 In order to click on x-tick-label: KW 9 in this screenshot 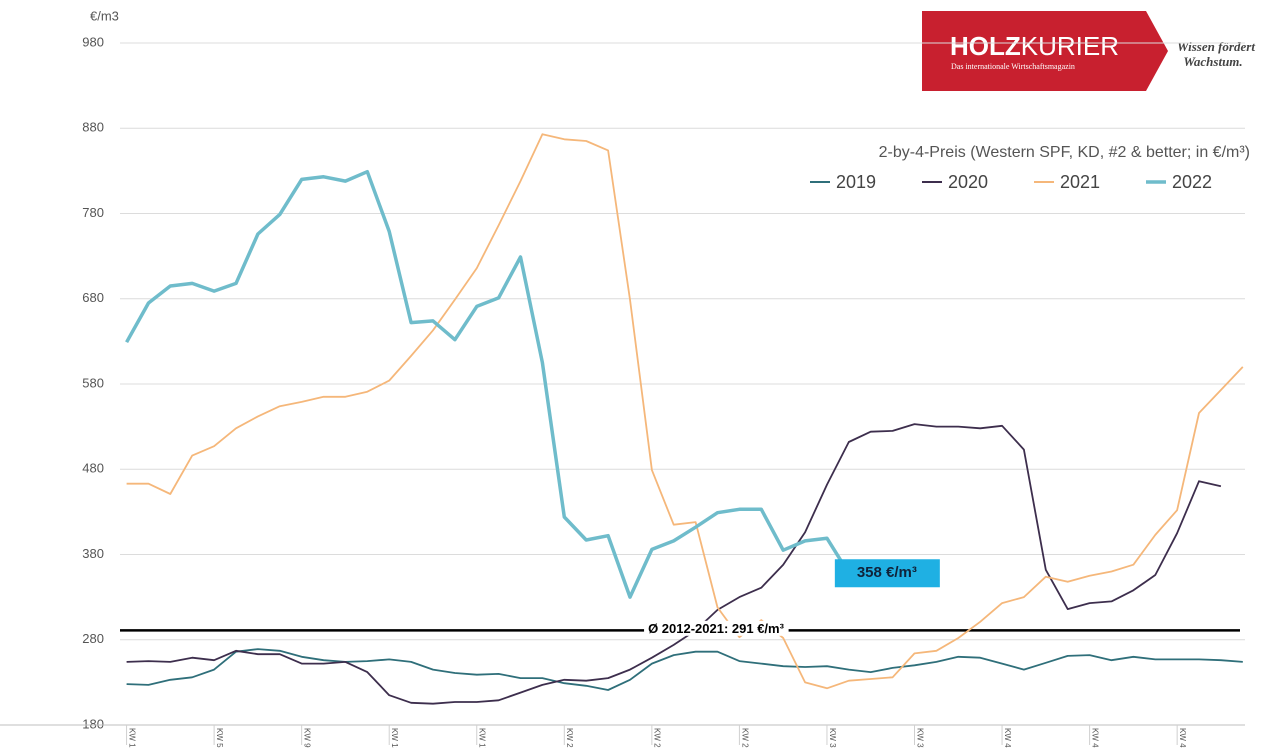, I will do `click(307, 738)`.